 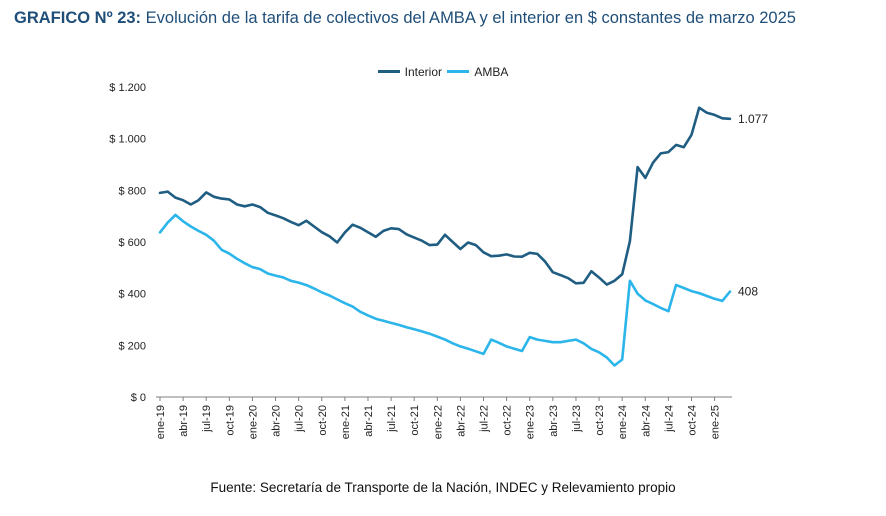 I want to click on y-tick-label: $ 1.000, so click(x=127, y=140).